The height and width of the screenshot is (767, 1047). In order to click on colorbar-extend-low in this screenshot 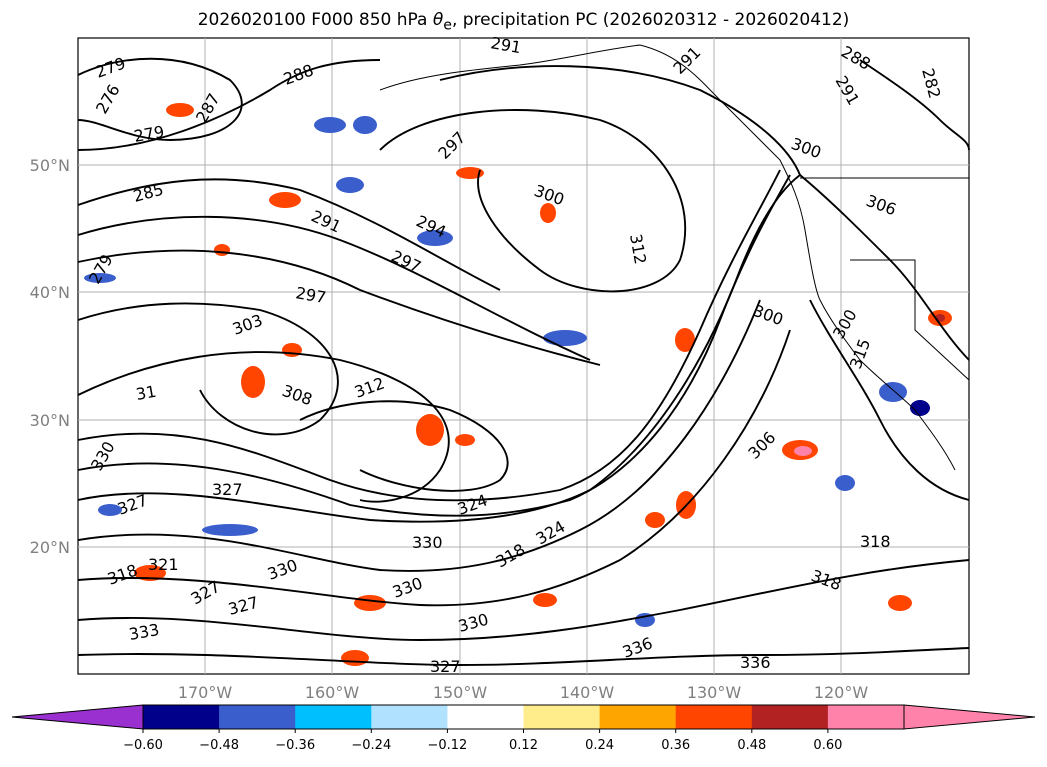, I will do `click(77, 717)`.